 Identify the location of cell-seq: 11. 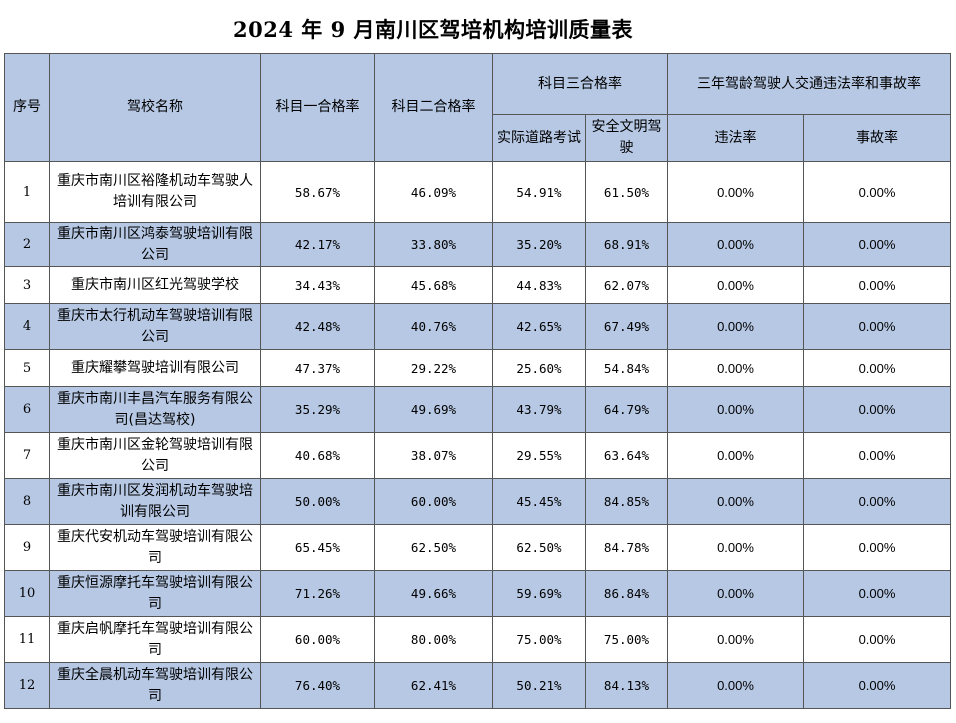
(27, 639).